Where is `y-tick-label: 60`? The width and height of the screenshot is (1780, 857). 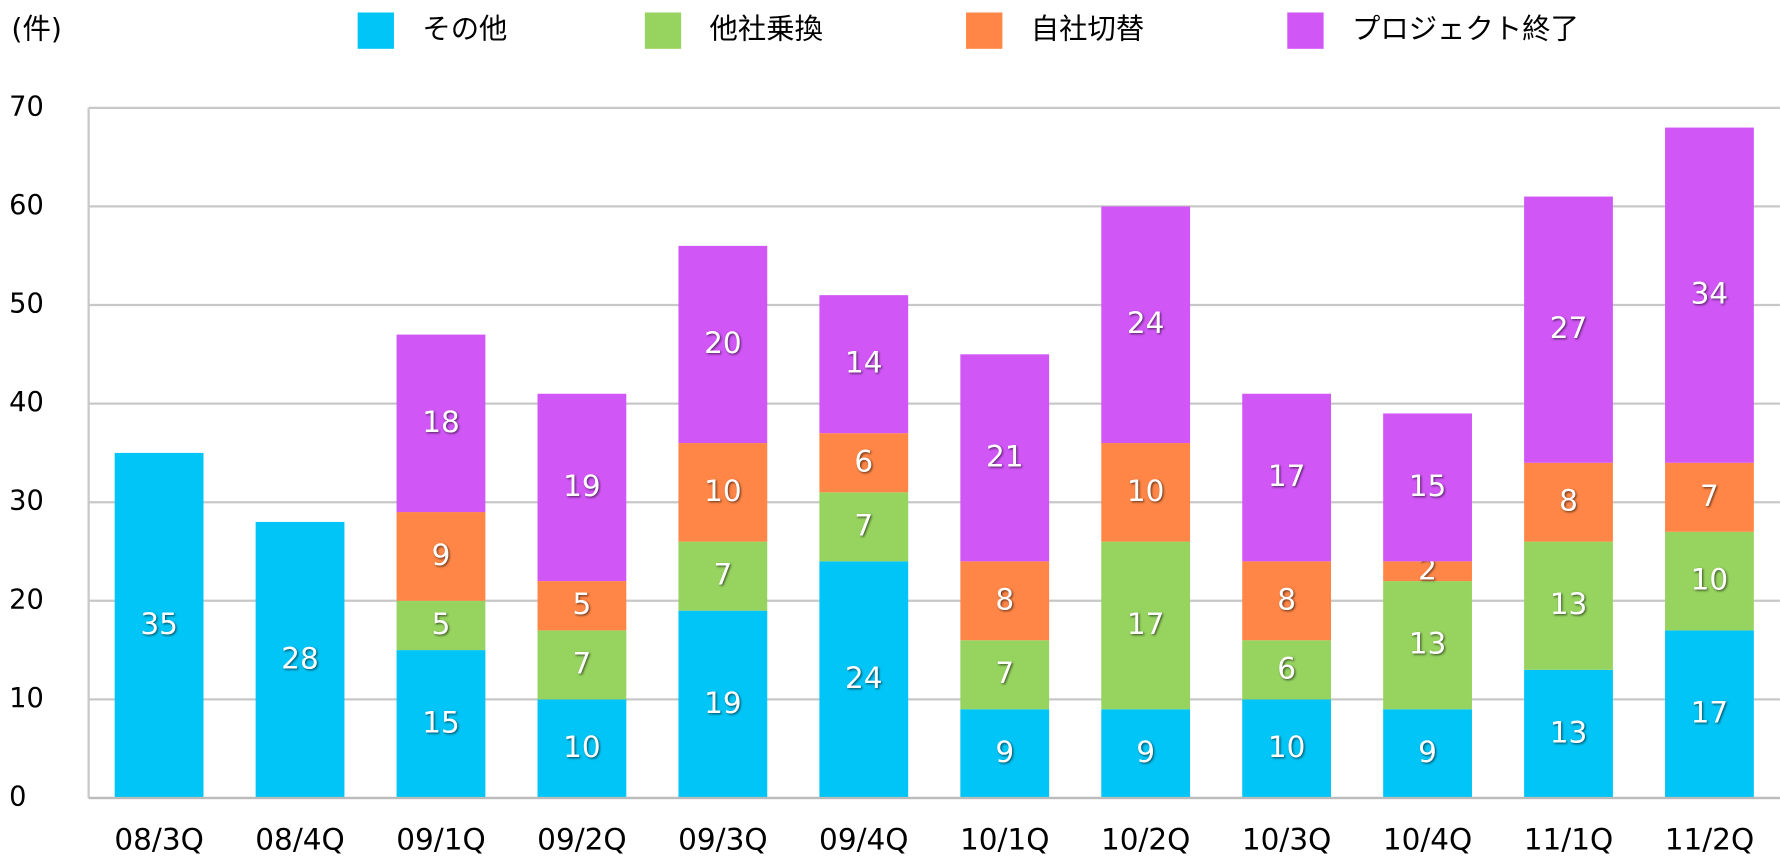 y-tick-label: 60 is located at coordinates (26, 205).